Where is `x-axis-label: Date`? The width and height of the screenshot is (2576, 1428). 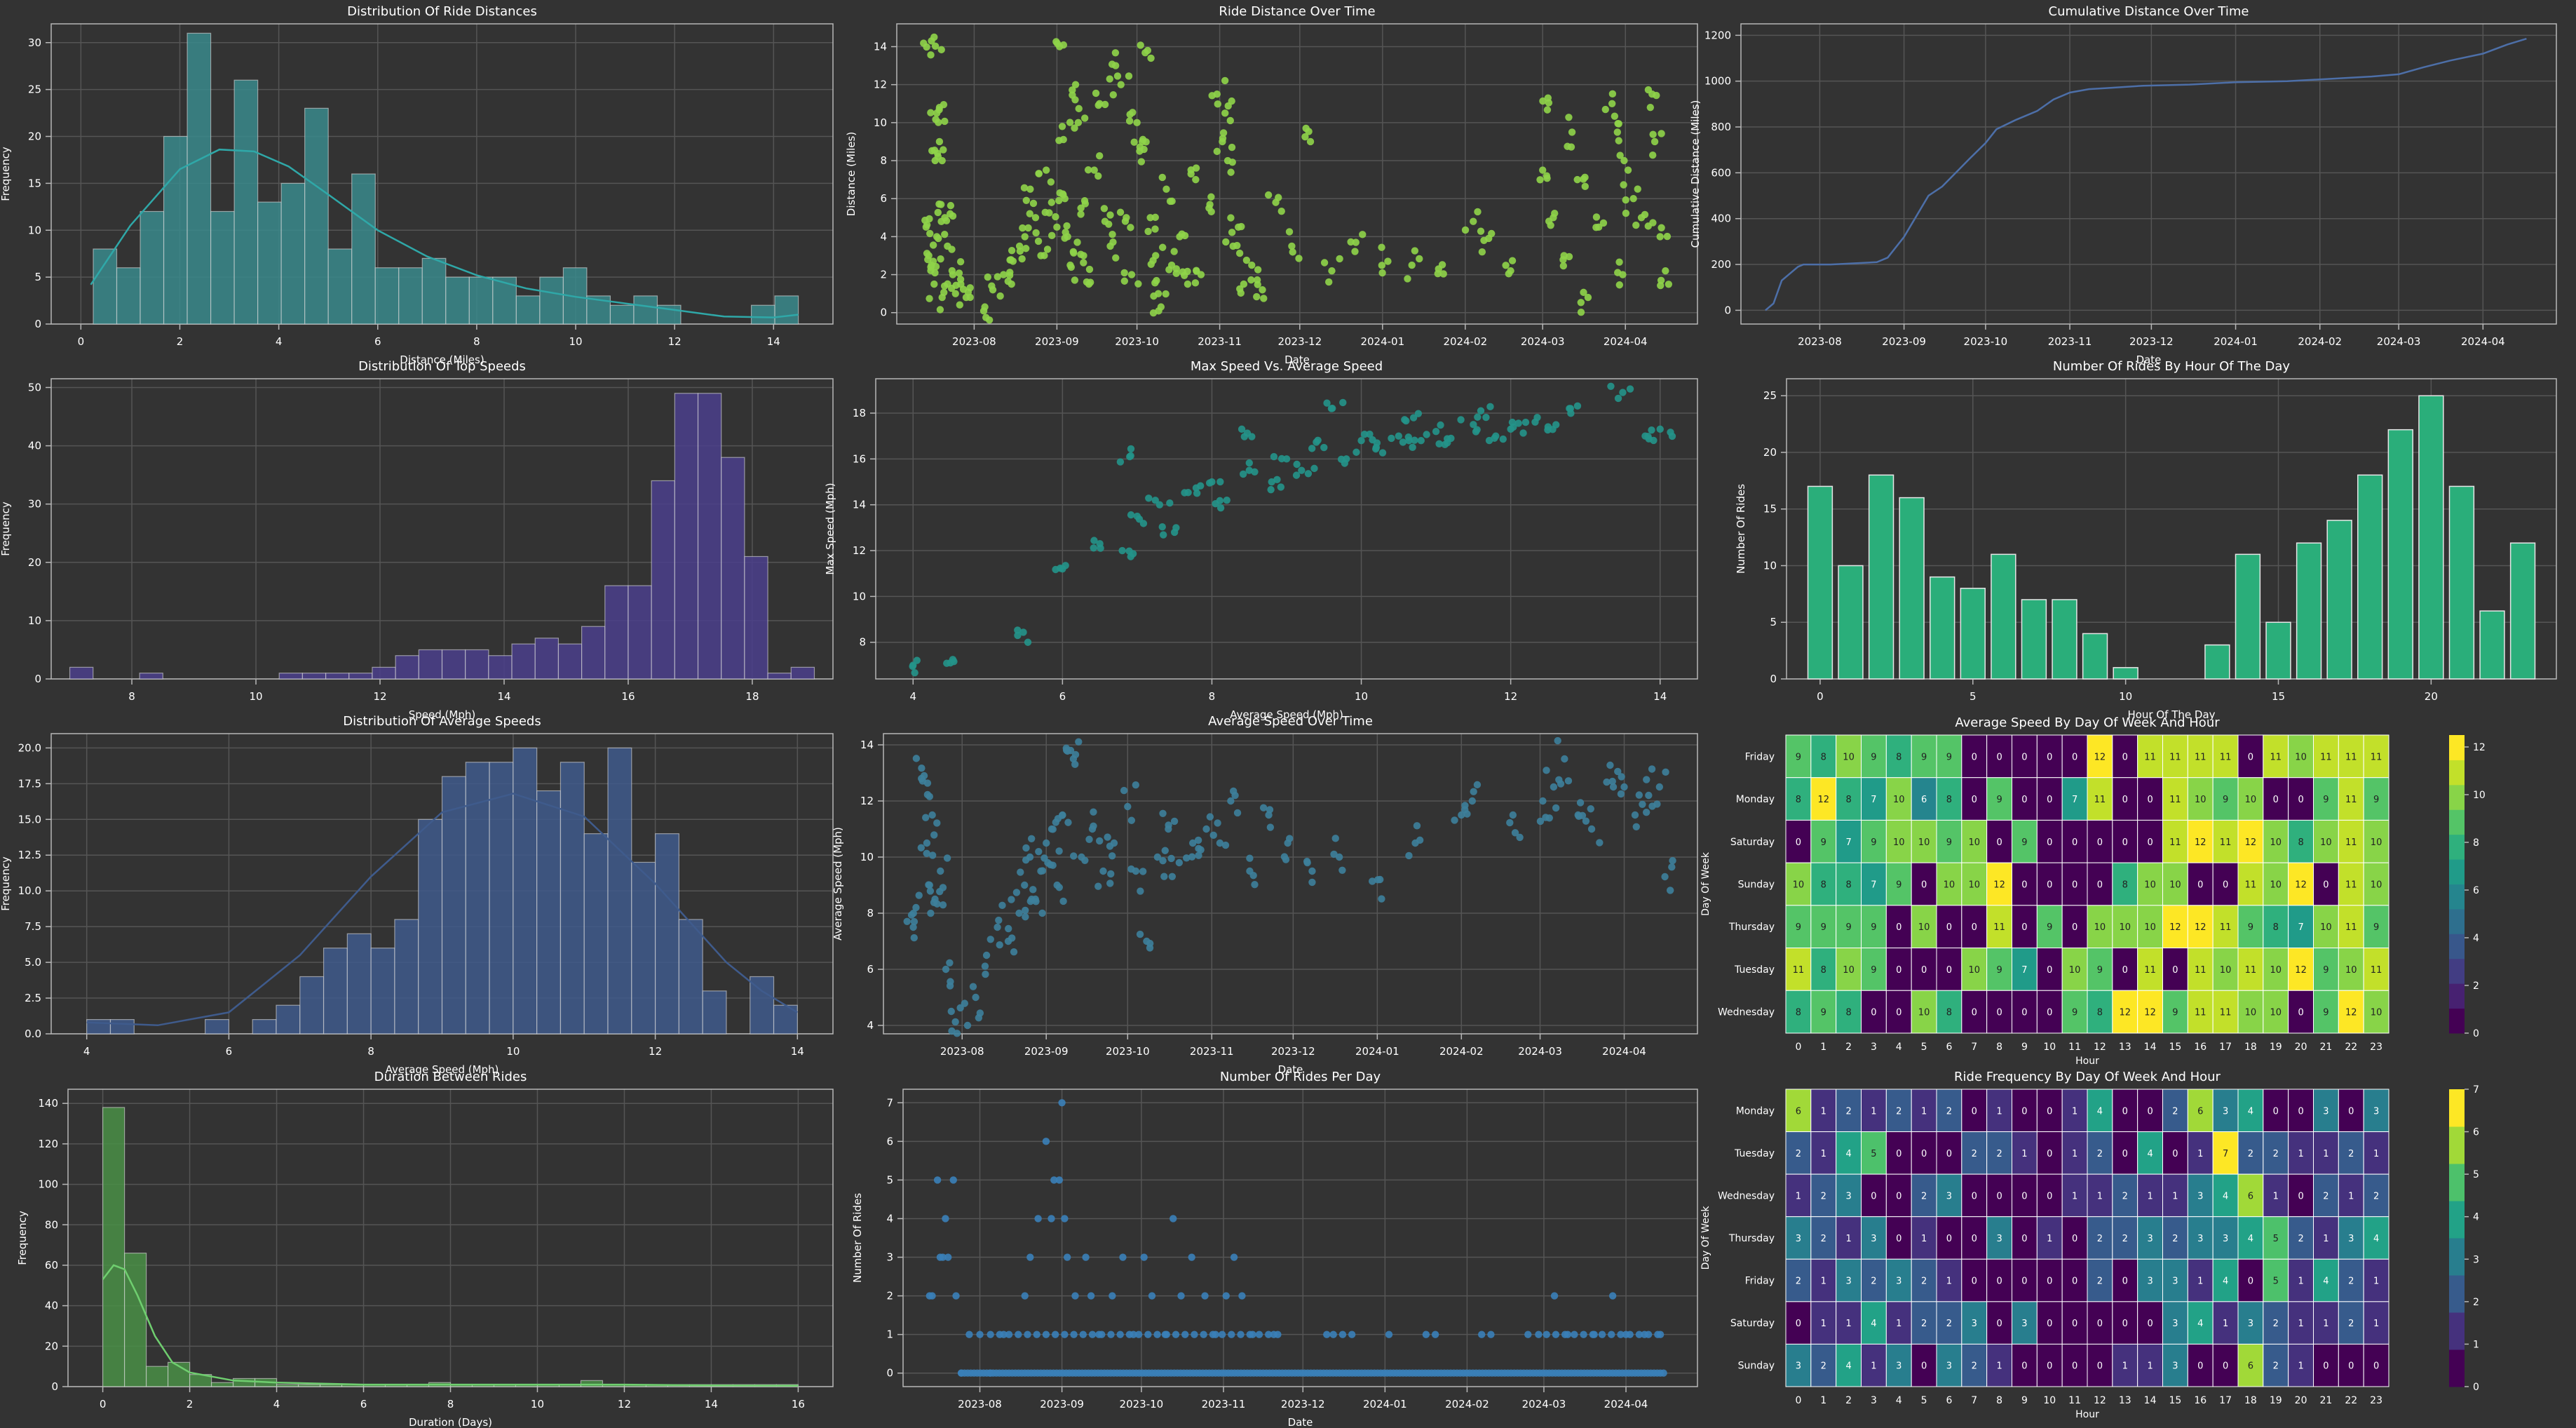 x-axis-label: Date is located at coordinates (2149, 359).